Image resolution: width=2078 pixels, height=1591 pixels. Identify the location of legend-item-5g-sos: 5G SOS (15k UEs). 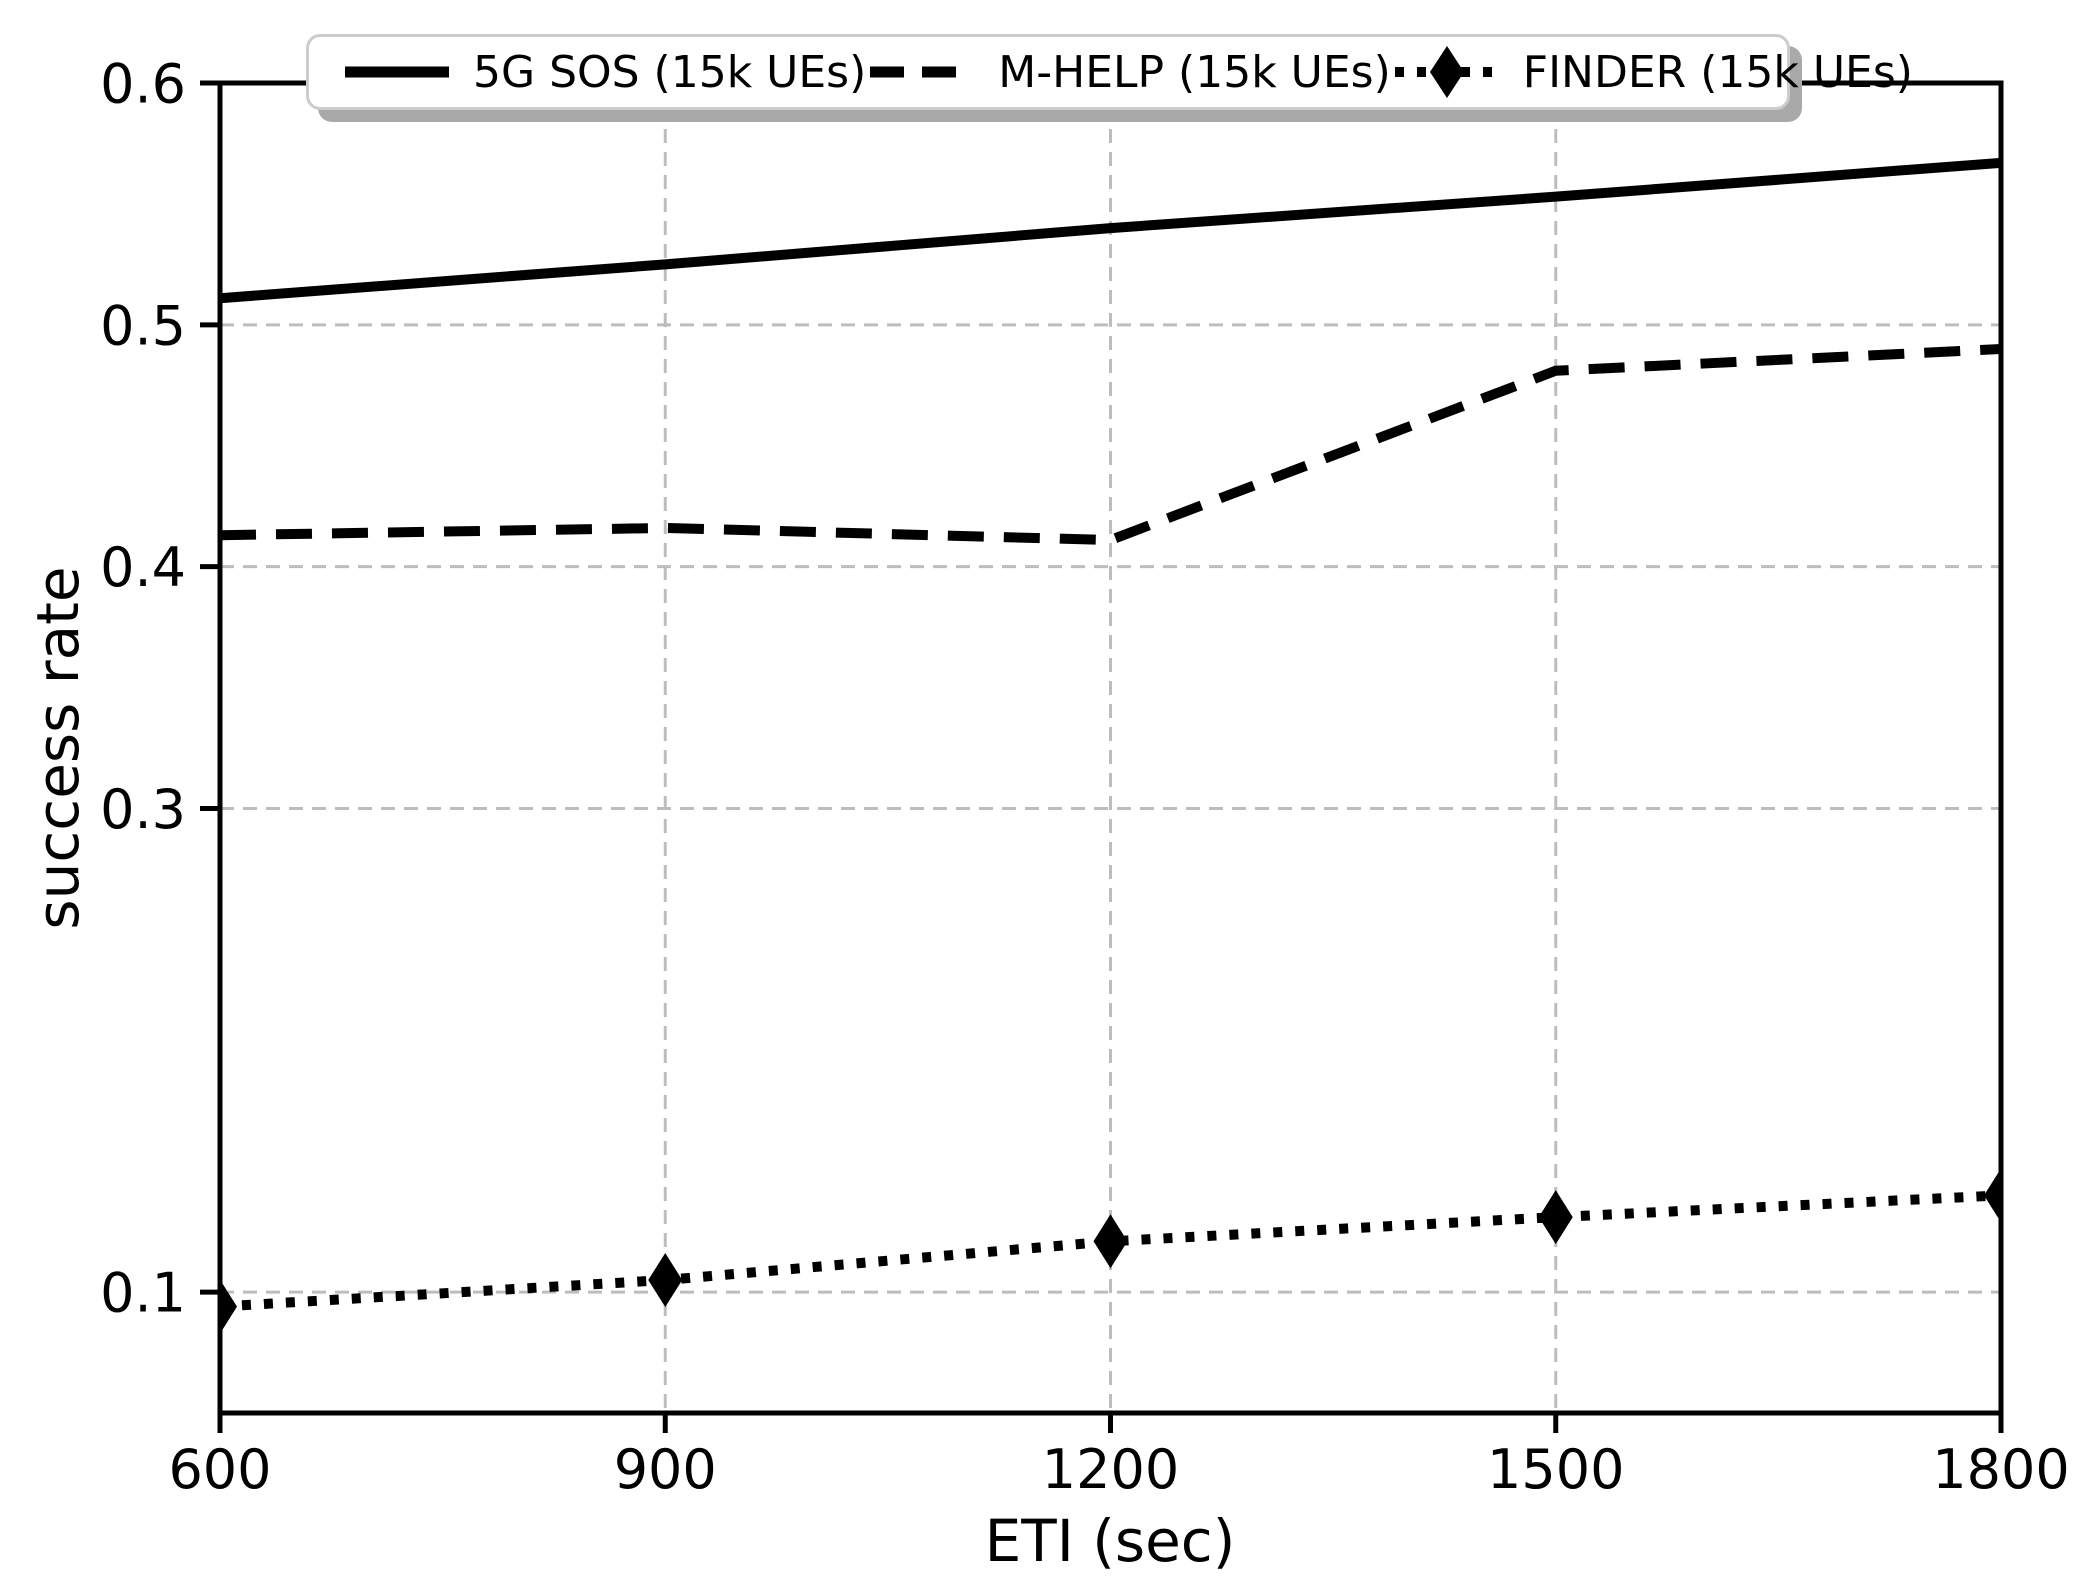
(603, 72).